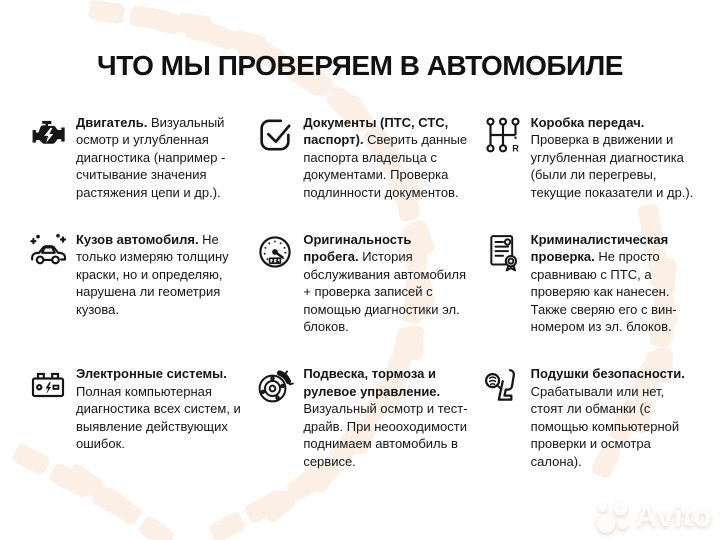  What do you see at coordinates (275, 135) in the screenshot?
I see `documents-check-icon` at bounding box center [275, 135].